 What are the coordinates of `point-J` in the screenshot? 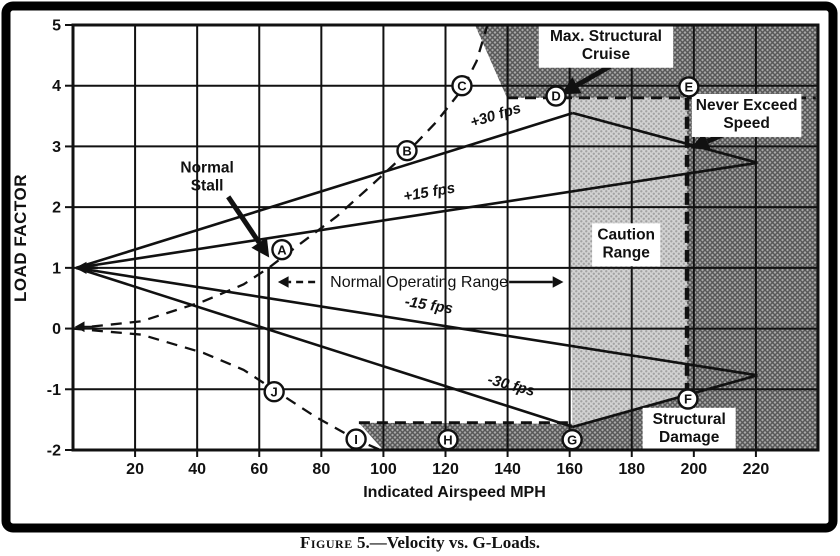 It's located at (274, 392).